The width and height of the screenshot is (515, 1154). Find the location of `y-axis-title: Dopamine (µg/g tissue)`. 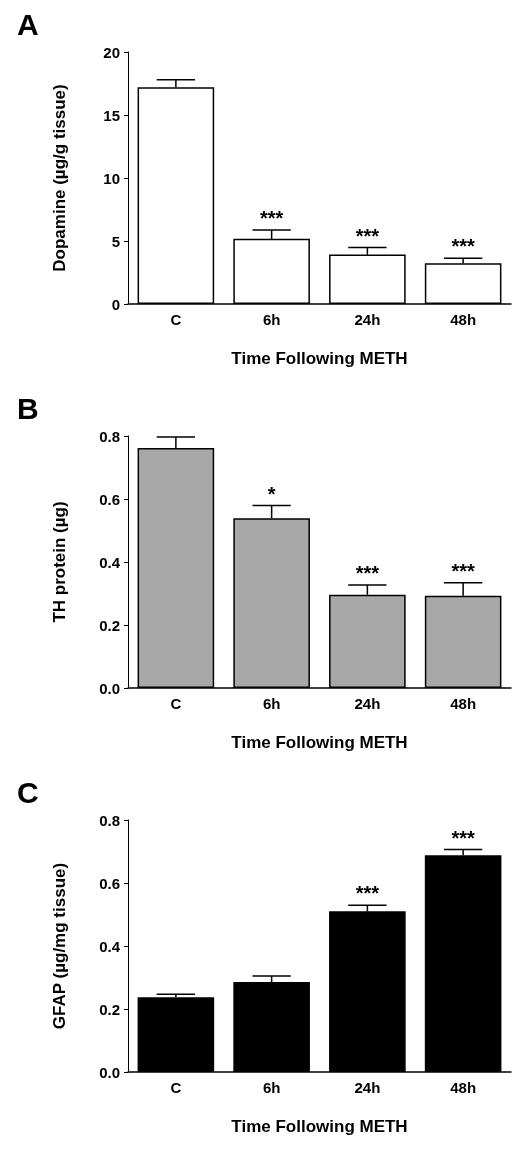

y-axis-title: Dopamine (µg/g tissue) is located at coordinates (59, 178).